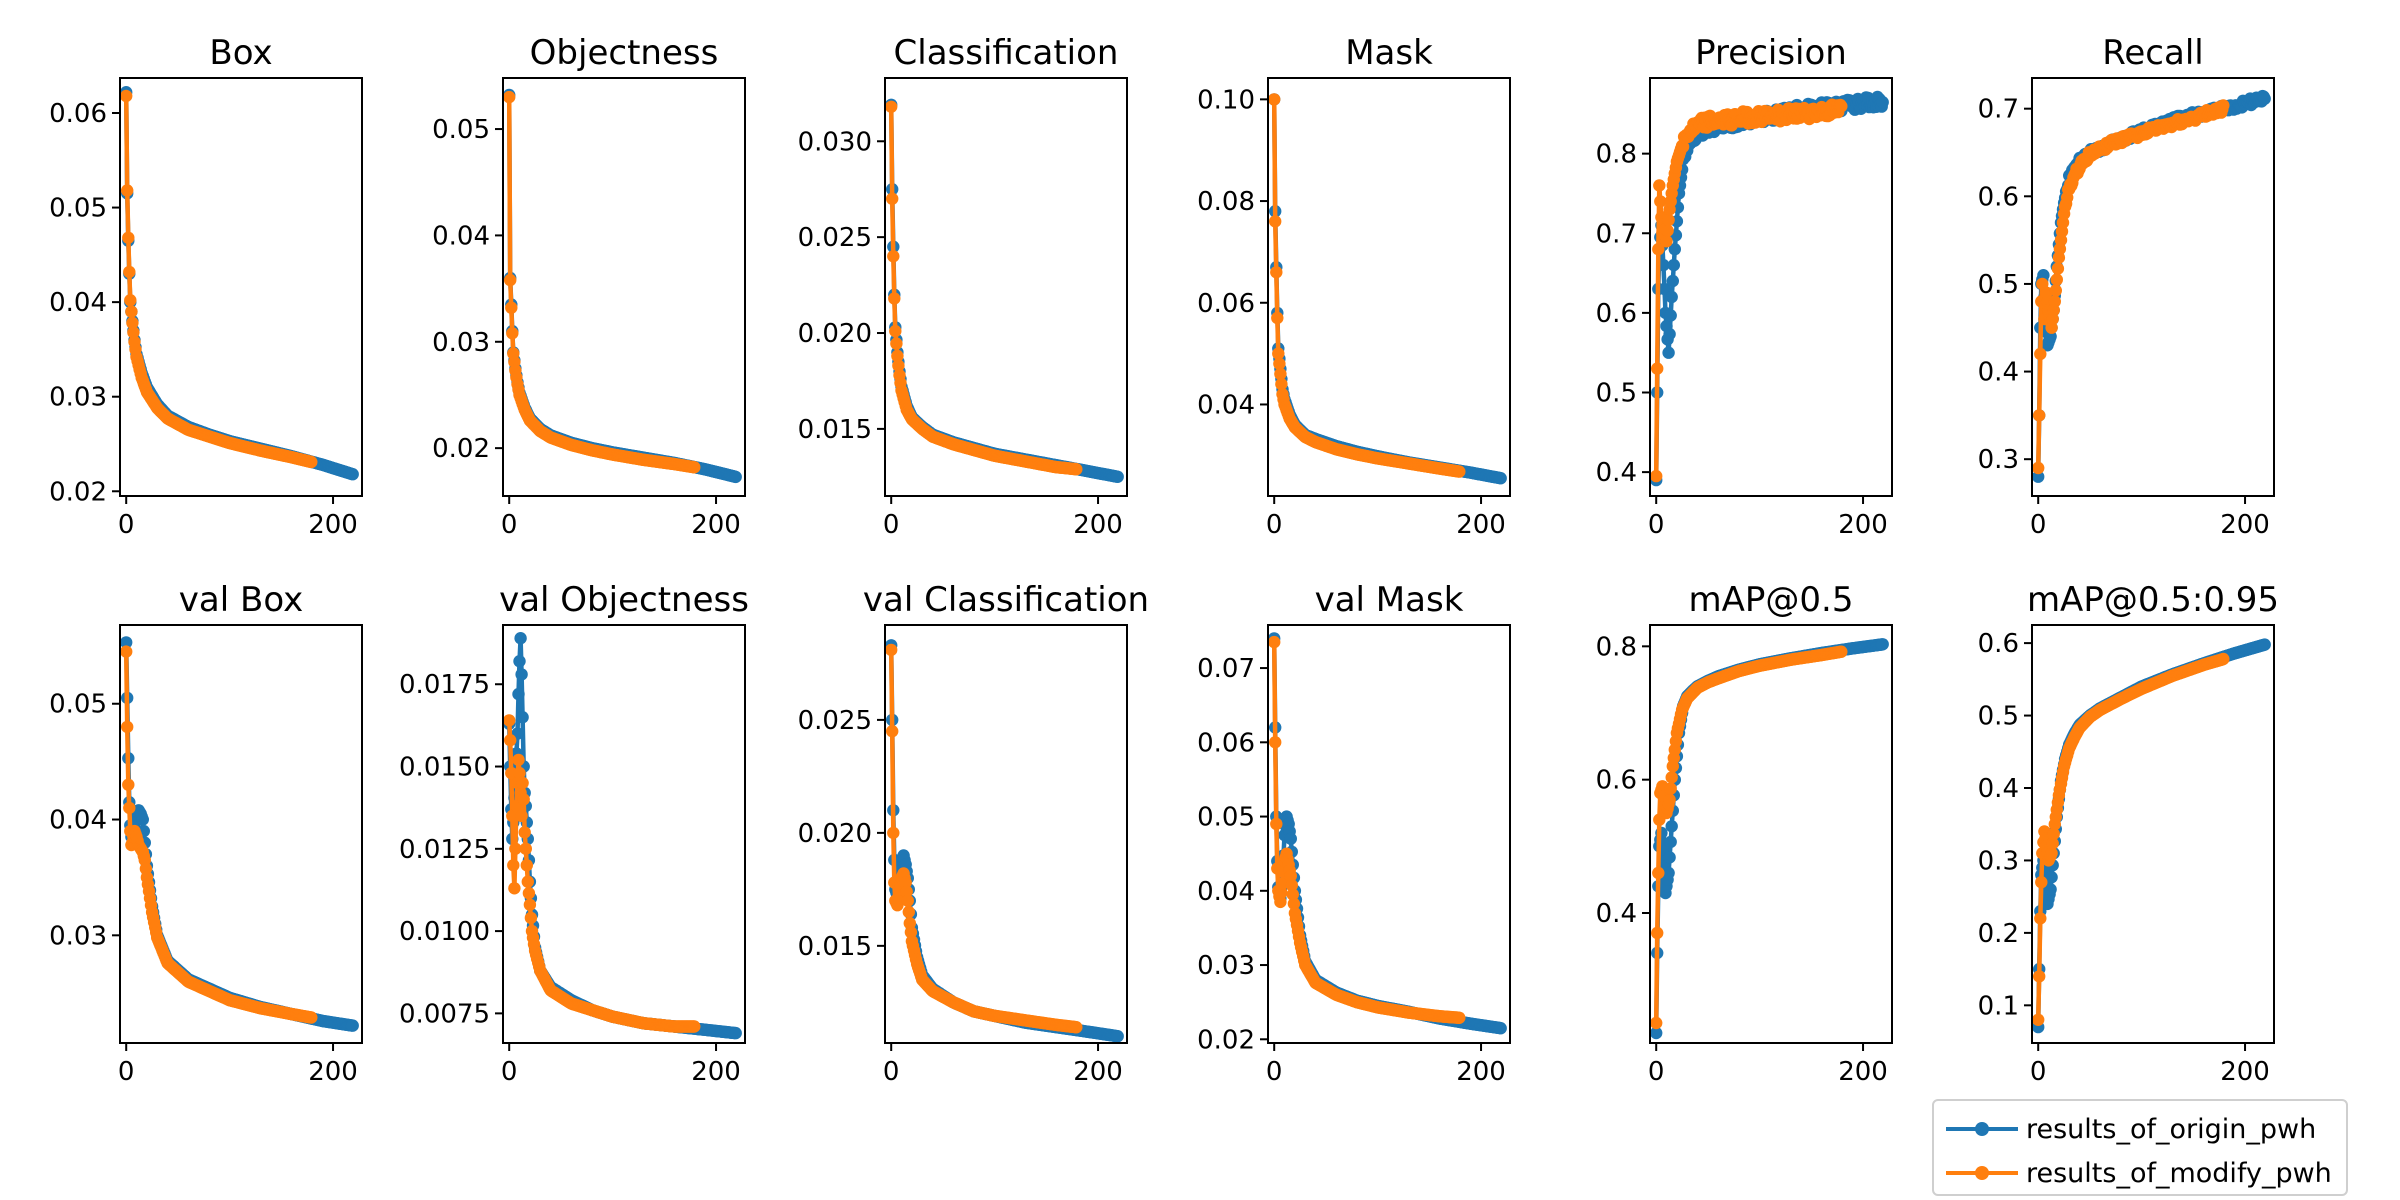  What do you see at coordinates (2152, 53) in the screenshot?
I see `subplot-title: Recall` at bounding box center [2152, 53].